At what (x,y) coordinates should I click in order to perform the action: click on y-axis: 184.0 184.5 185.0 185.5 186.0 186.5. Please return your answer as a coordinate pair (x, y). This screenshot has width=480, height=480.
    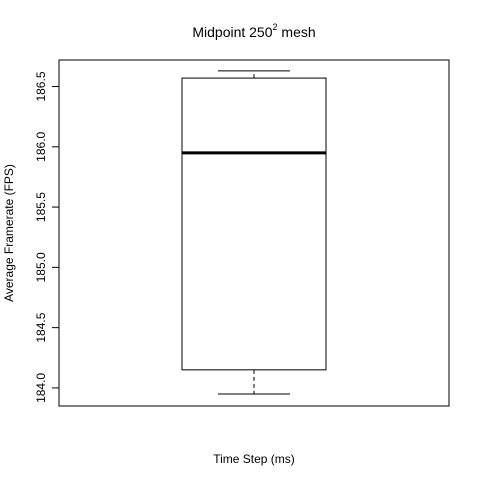
    Looking at the image, I should click on (47, 237).